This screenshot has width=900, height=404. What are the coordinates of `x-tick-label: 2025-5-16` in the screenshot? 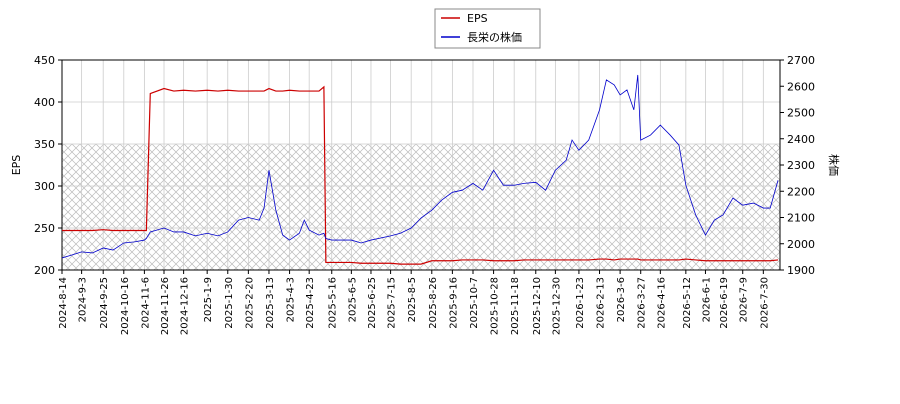 It's located at (333, 303).